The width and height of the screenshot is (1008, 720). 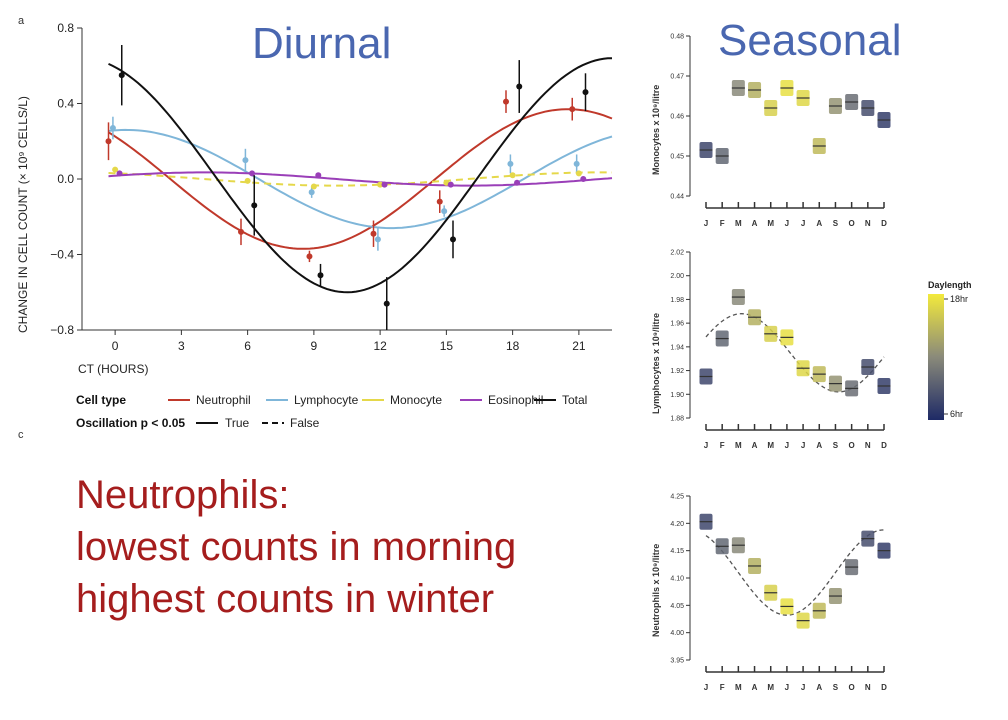 I want to click on lymphocyte-y-axis-label: Lymphocytes x 10⁹/litre, so click(x=656, y=363).